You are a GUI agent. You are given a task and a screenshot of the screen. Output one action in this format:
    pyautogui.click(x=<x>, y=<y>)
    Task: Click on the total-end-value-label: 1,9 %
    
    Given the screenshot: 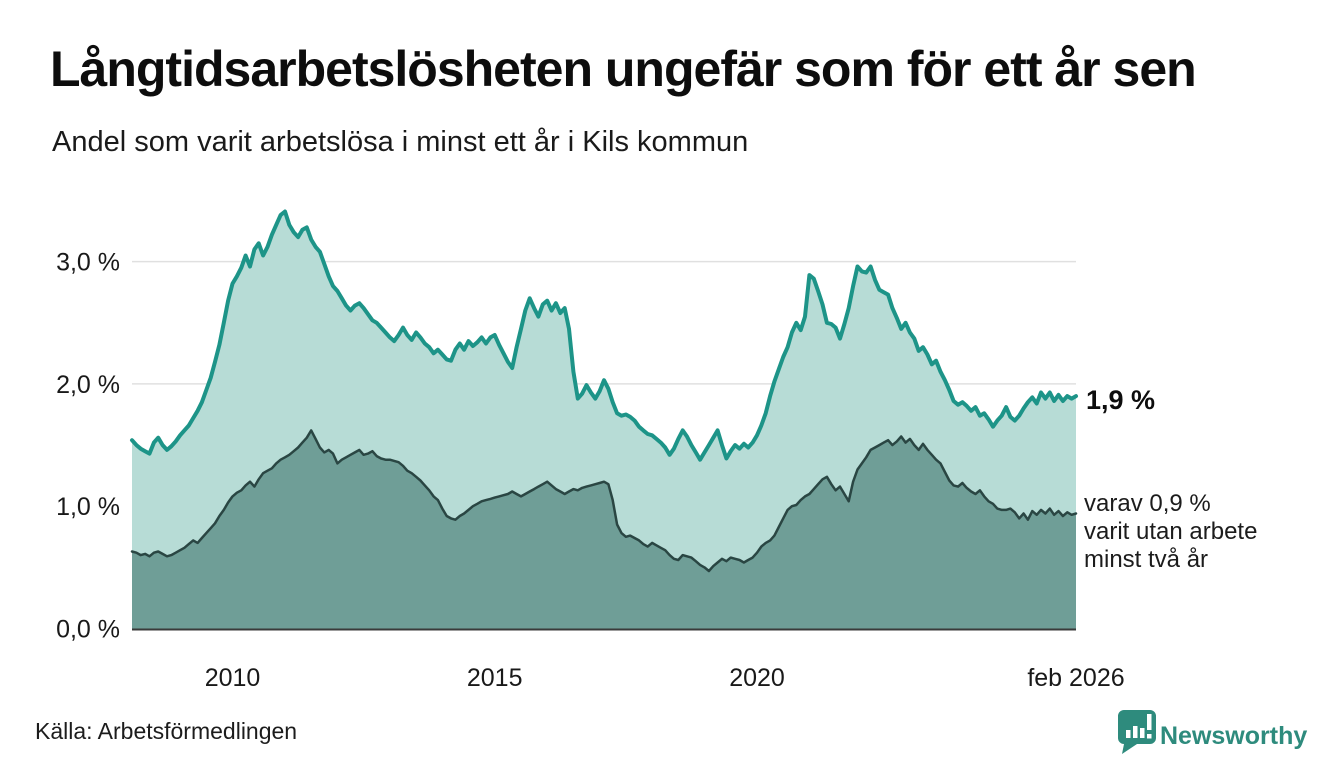 What is the action you would take?
    pyautogui.click(x=1120, y=400)
    